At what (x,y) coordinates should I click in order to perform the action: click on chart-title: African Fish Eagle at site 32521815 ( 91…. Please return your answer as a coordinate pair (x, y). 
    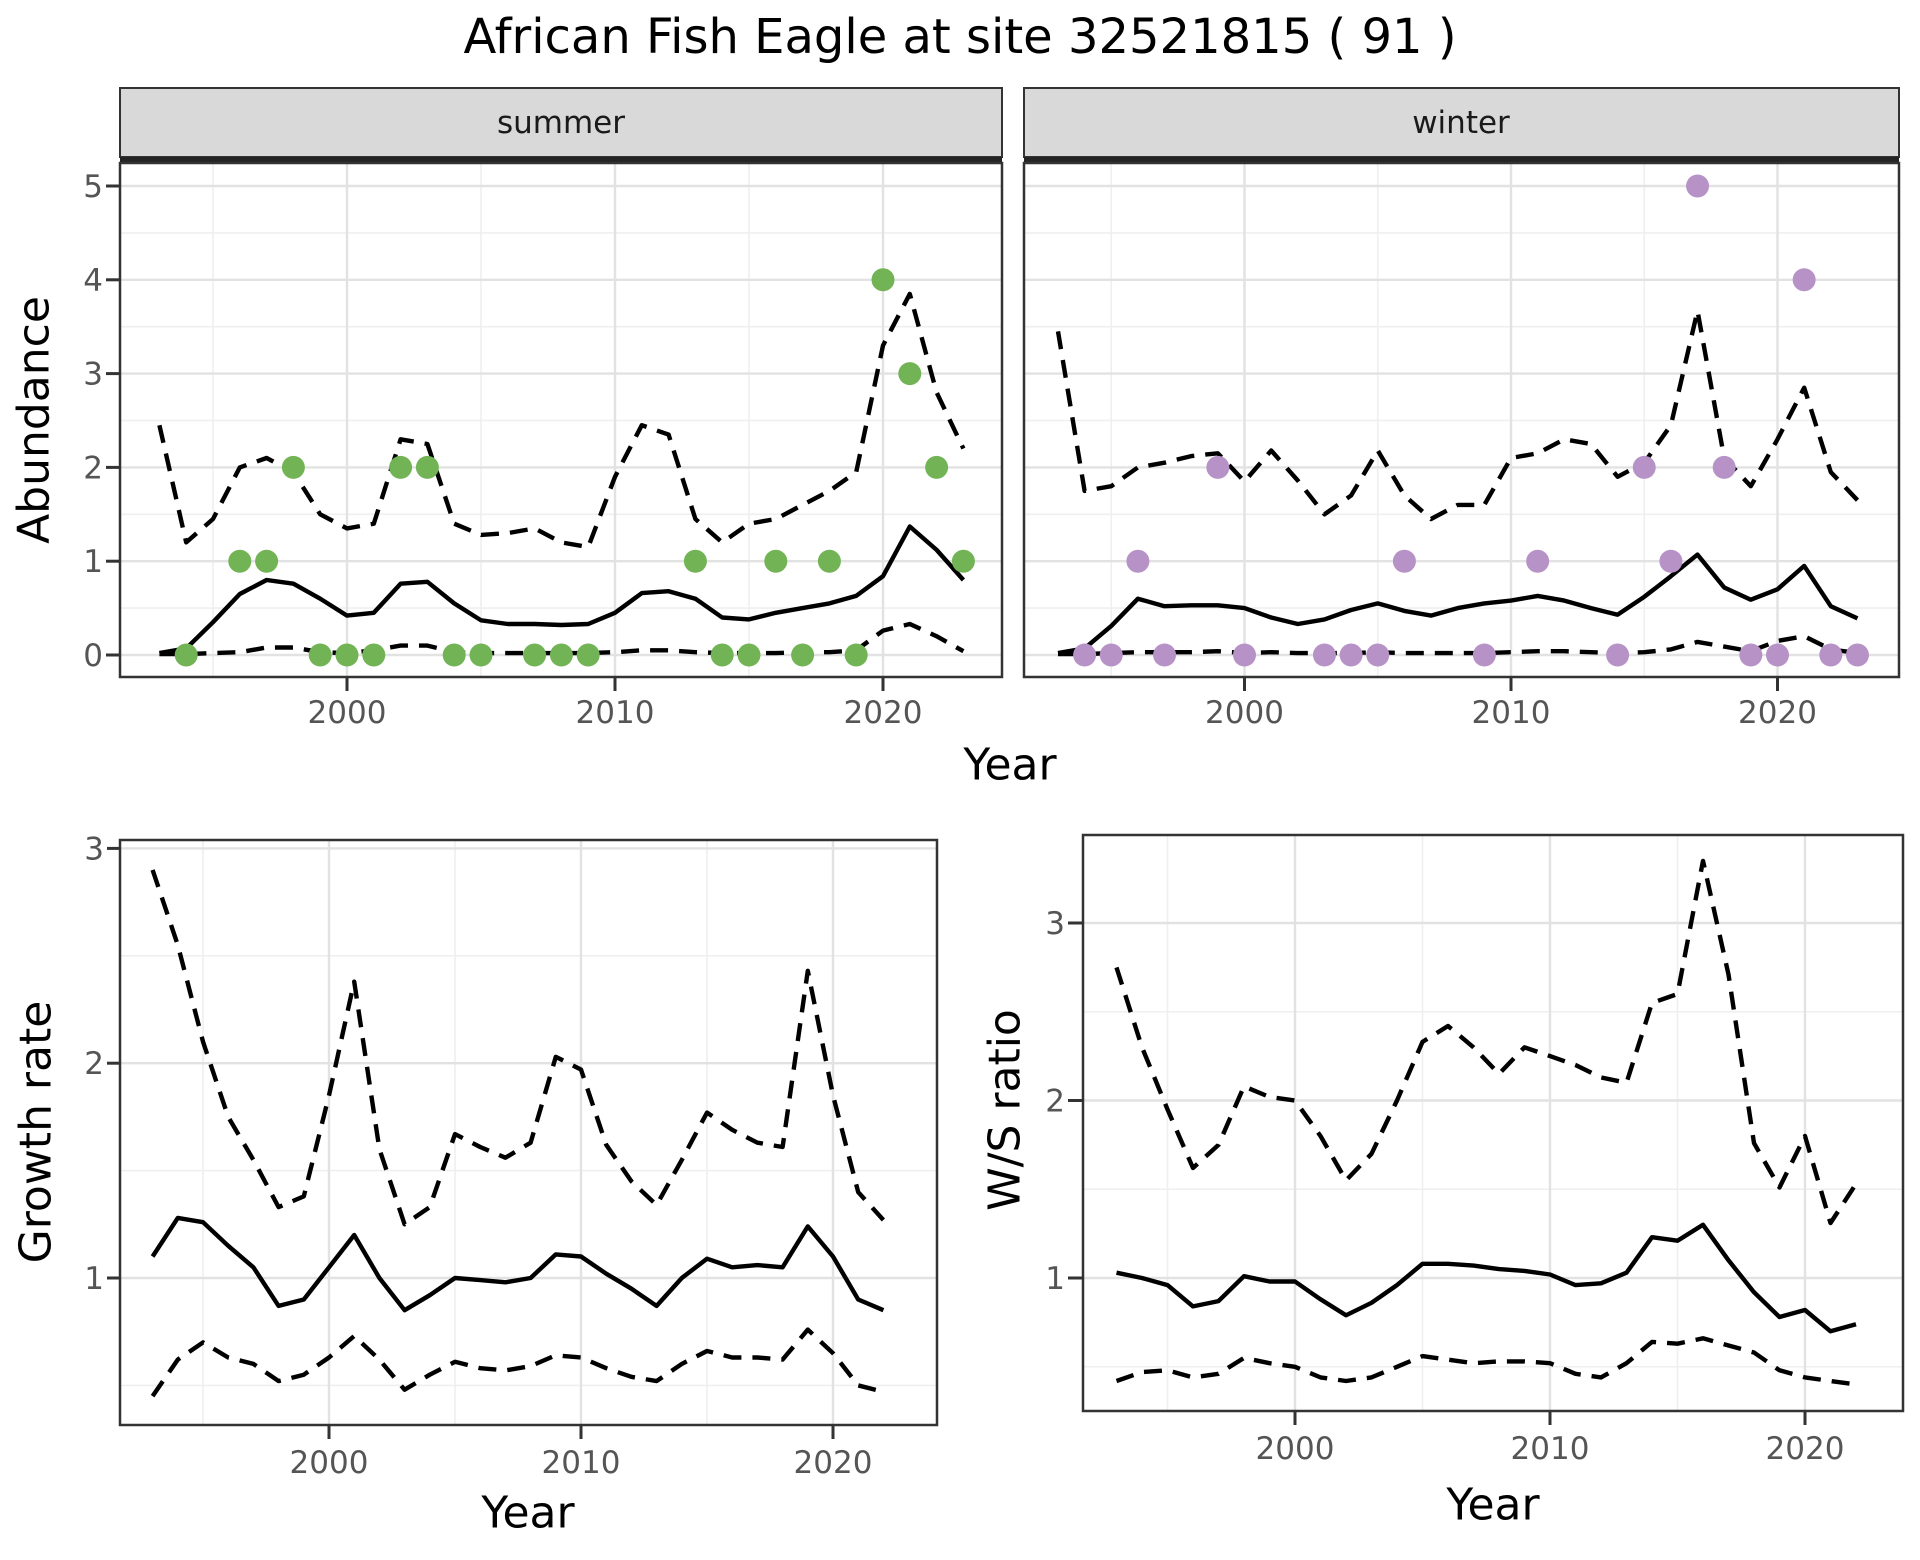
    Looking at the image, I should click on (960, 37).